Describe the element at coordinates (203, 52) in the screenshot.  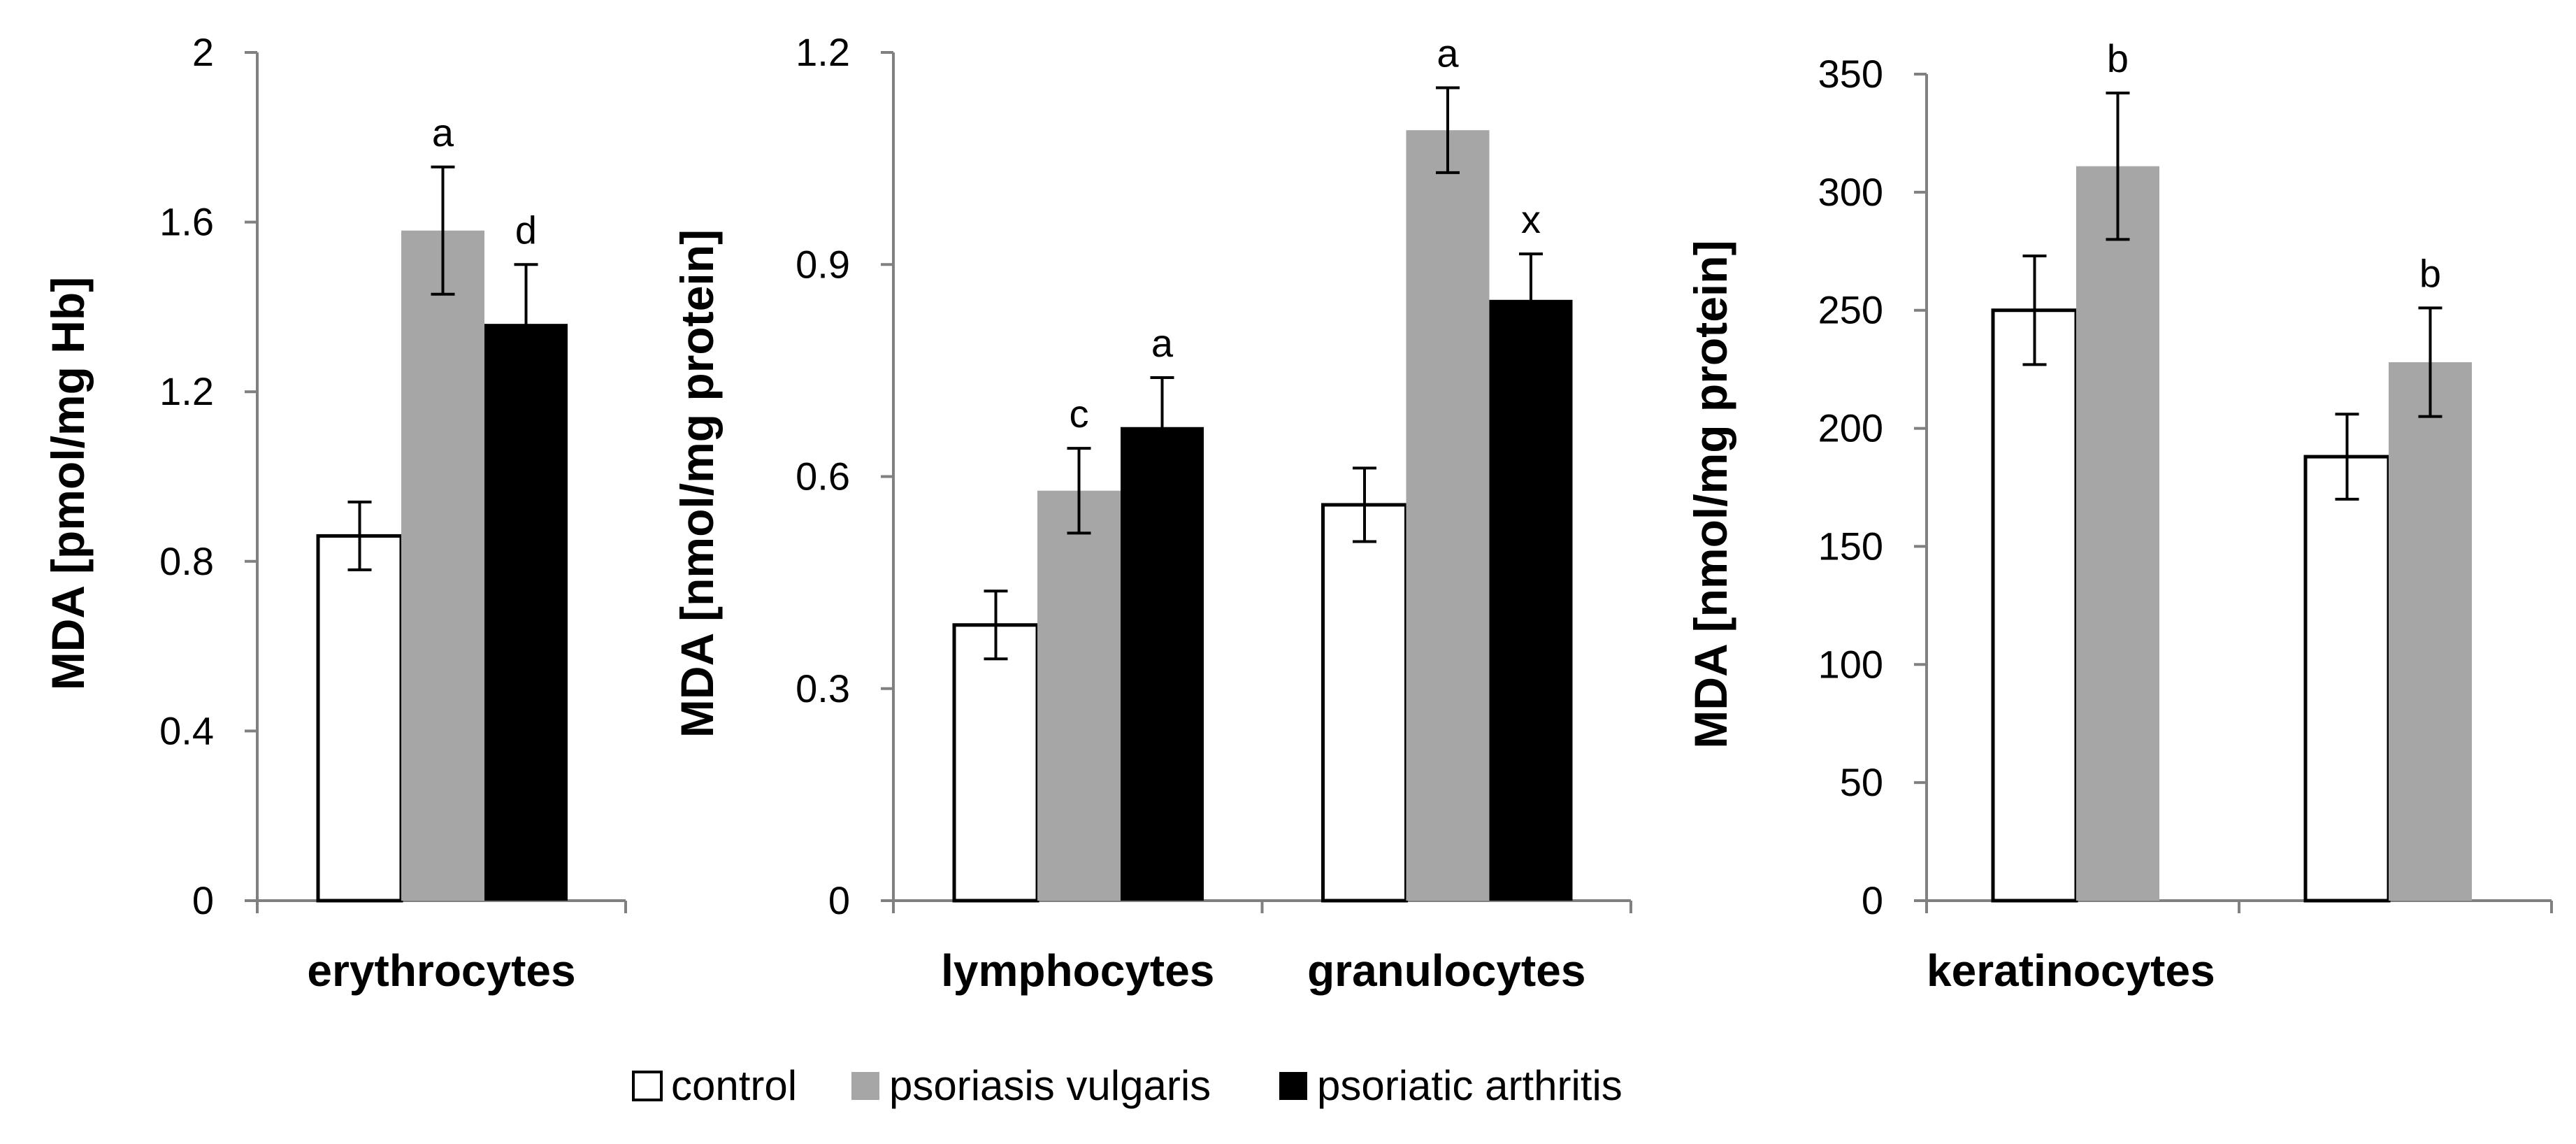
I see `y-tick-label: 2` at that location.